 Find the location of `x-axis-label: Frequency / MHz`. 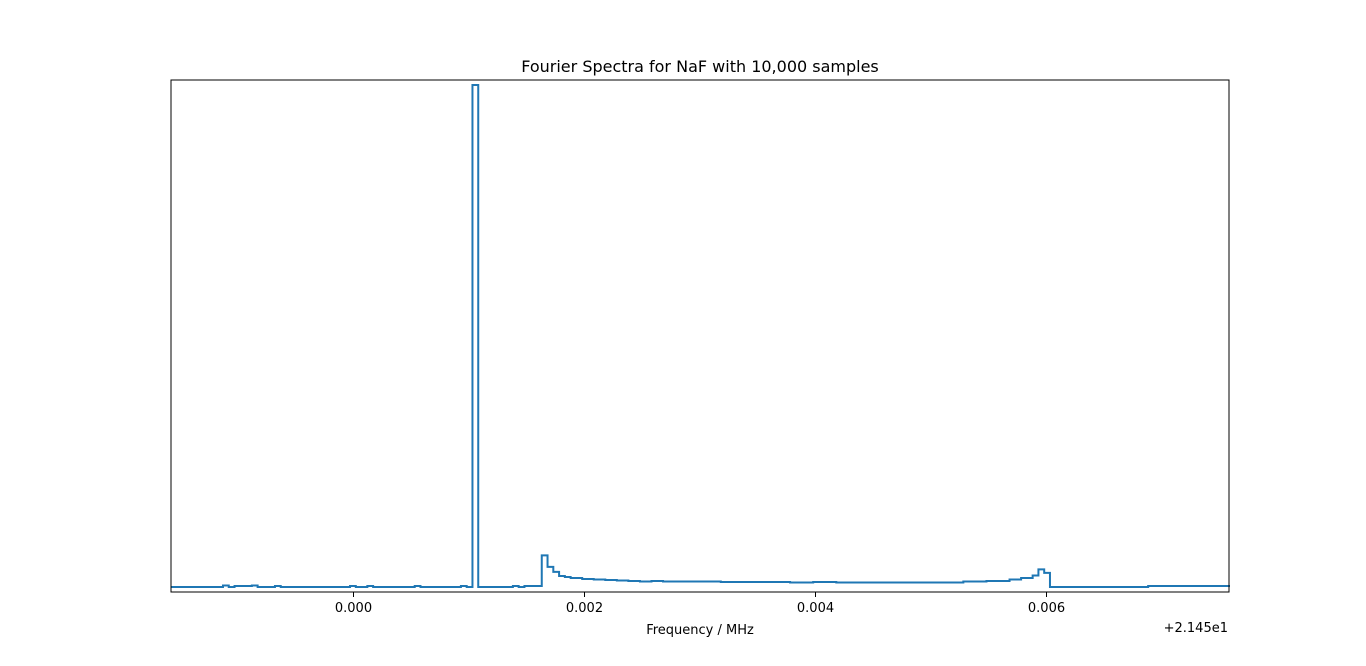

x-axis-label: Frequency / MHz is located at coordinates (700, 630).